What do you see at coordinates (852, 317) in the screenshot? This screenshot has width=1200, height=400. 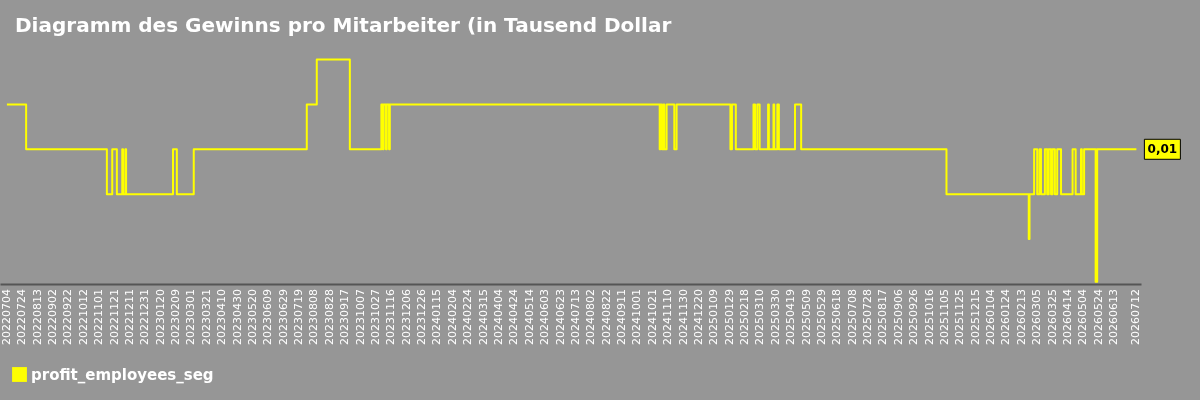 I see `x-tick-label: 20250708` at bounding box center [852, 317].